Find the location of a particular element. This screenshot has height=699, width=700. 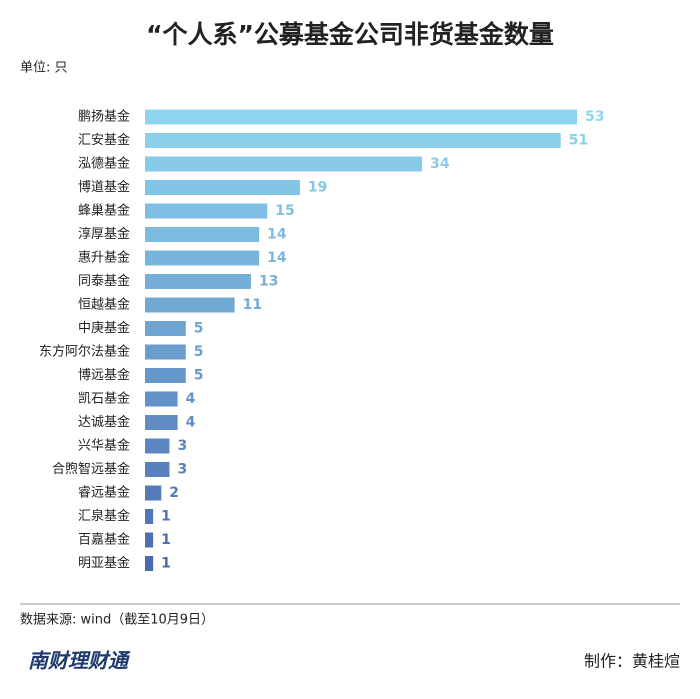

value-label: 51 is located at coordinates (578, 141).